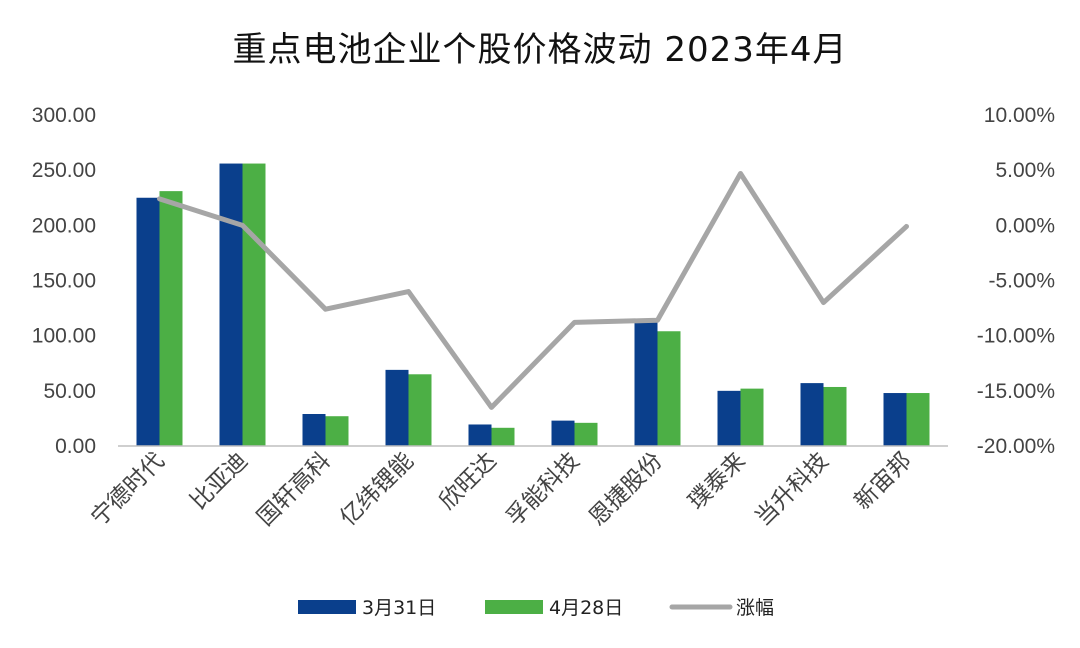 This screenshot has width=1080, height=648. I want to click on left-tick-label: 150.00, so click(64, 281).